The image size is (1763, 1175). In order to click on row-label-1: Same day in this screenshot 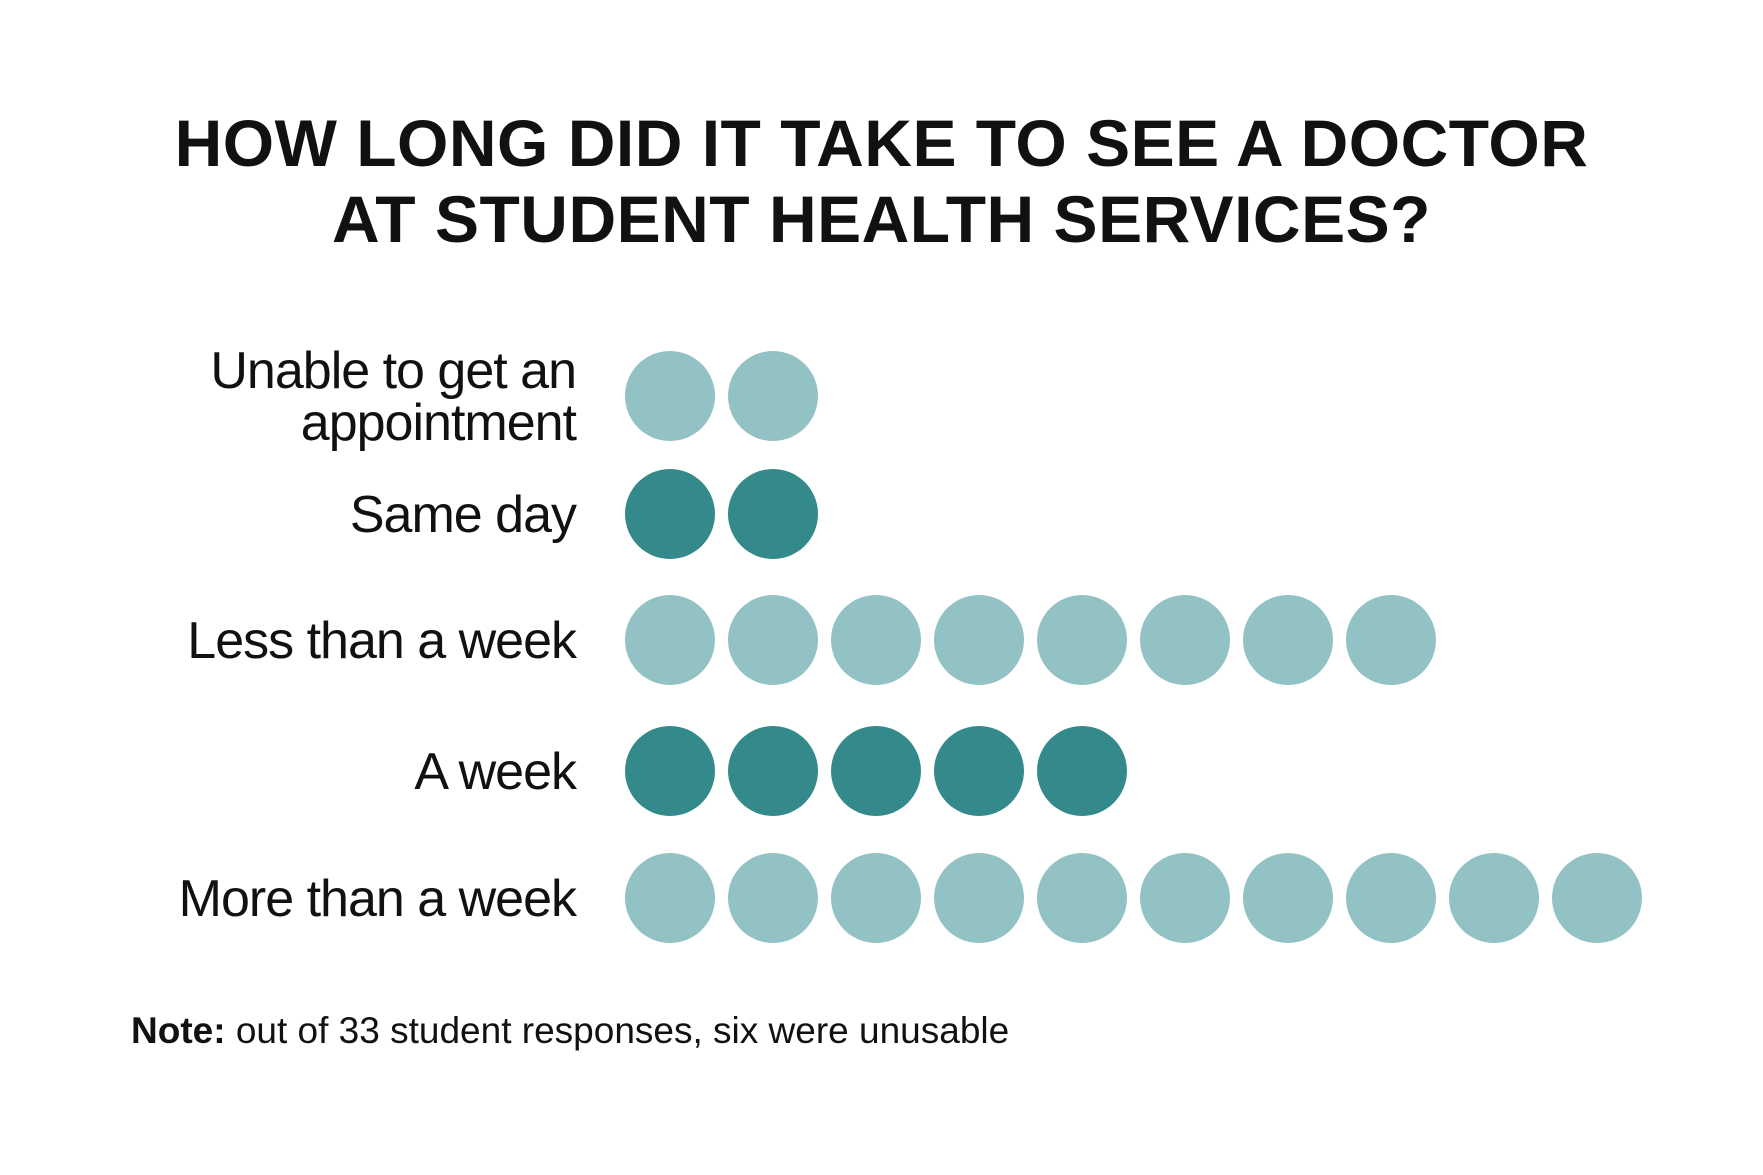, I will do `click(463, 515)`.